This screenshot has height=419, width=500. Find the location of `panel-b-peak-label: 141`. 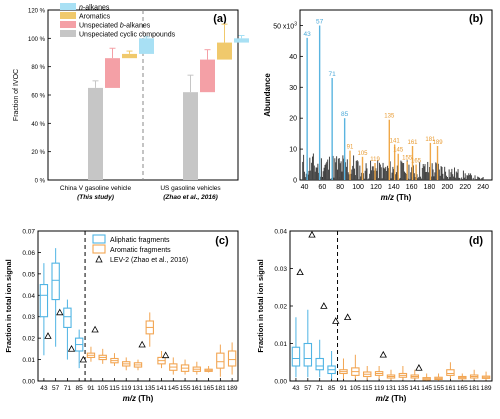

panel-b-peak-label: 141 is located at coordinates (395, 141).